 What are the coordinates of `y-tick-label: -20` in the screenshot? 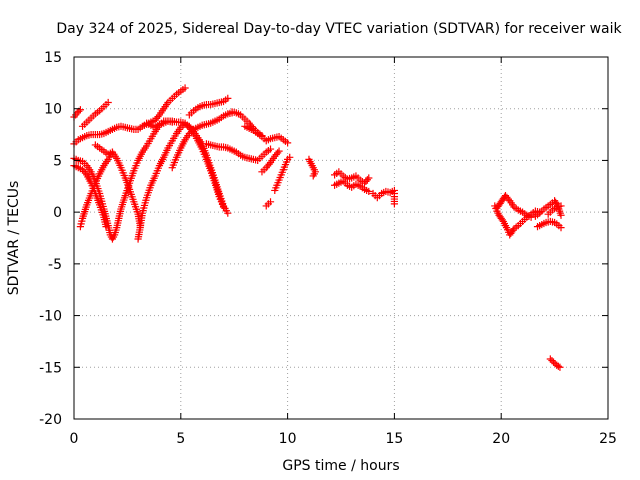 It's located at (50, 420).